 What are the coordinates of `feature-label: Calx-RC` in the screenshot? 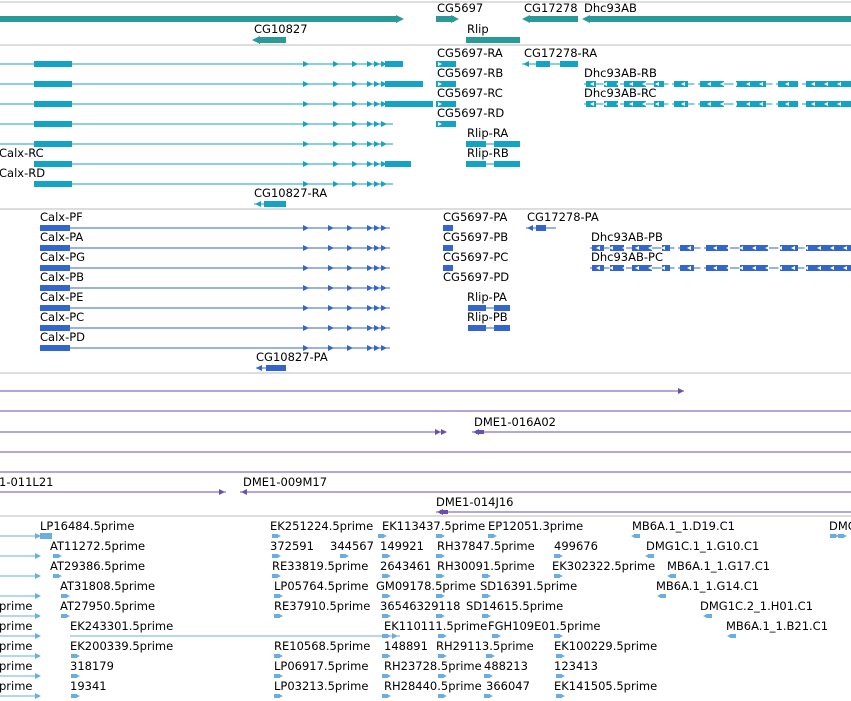 It's located at (22, 153).